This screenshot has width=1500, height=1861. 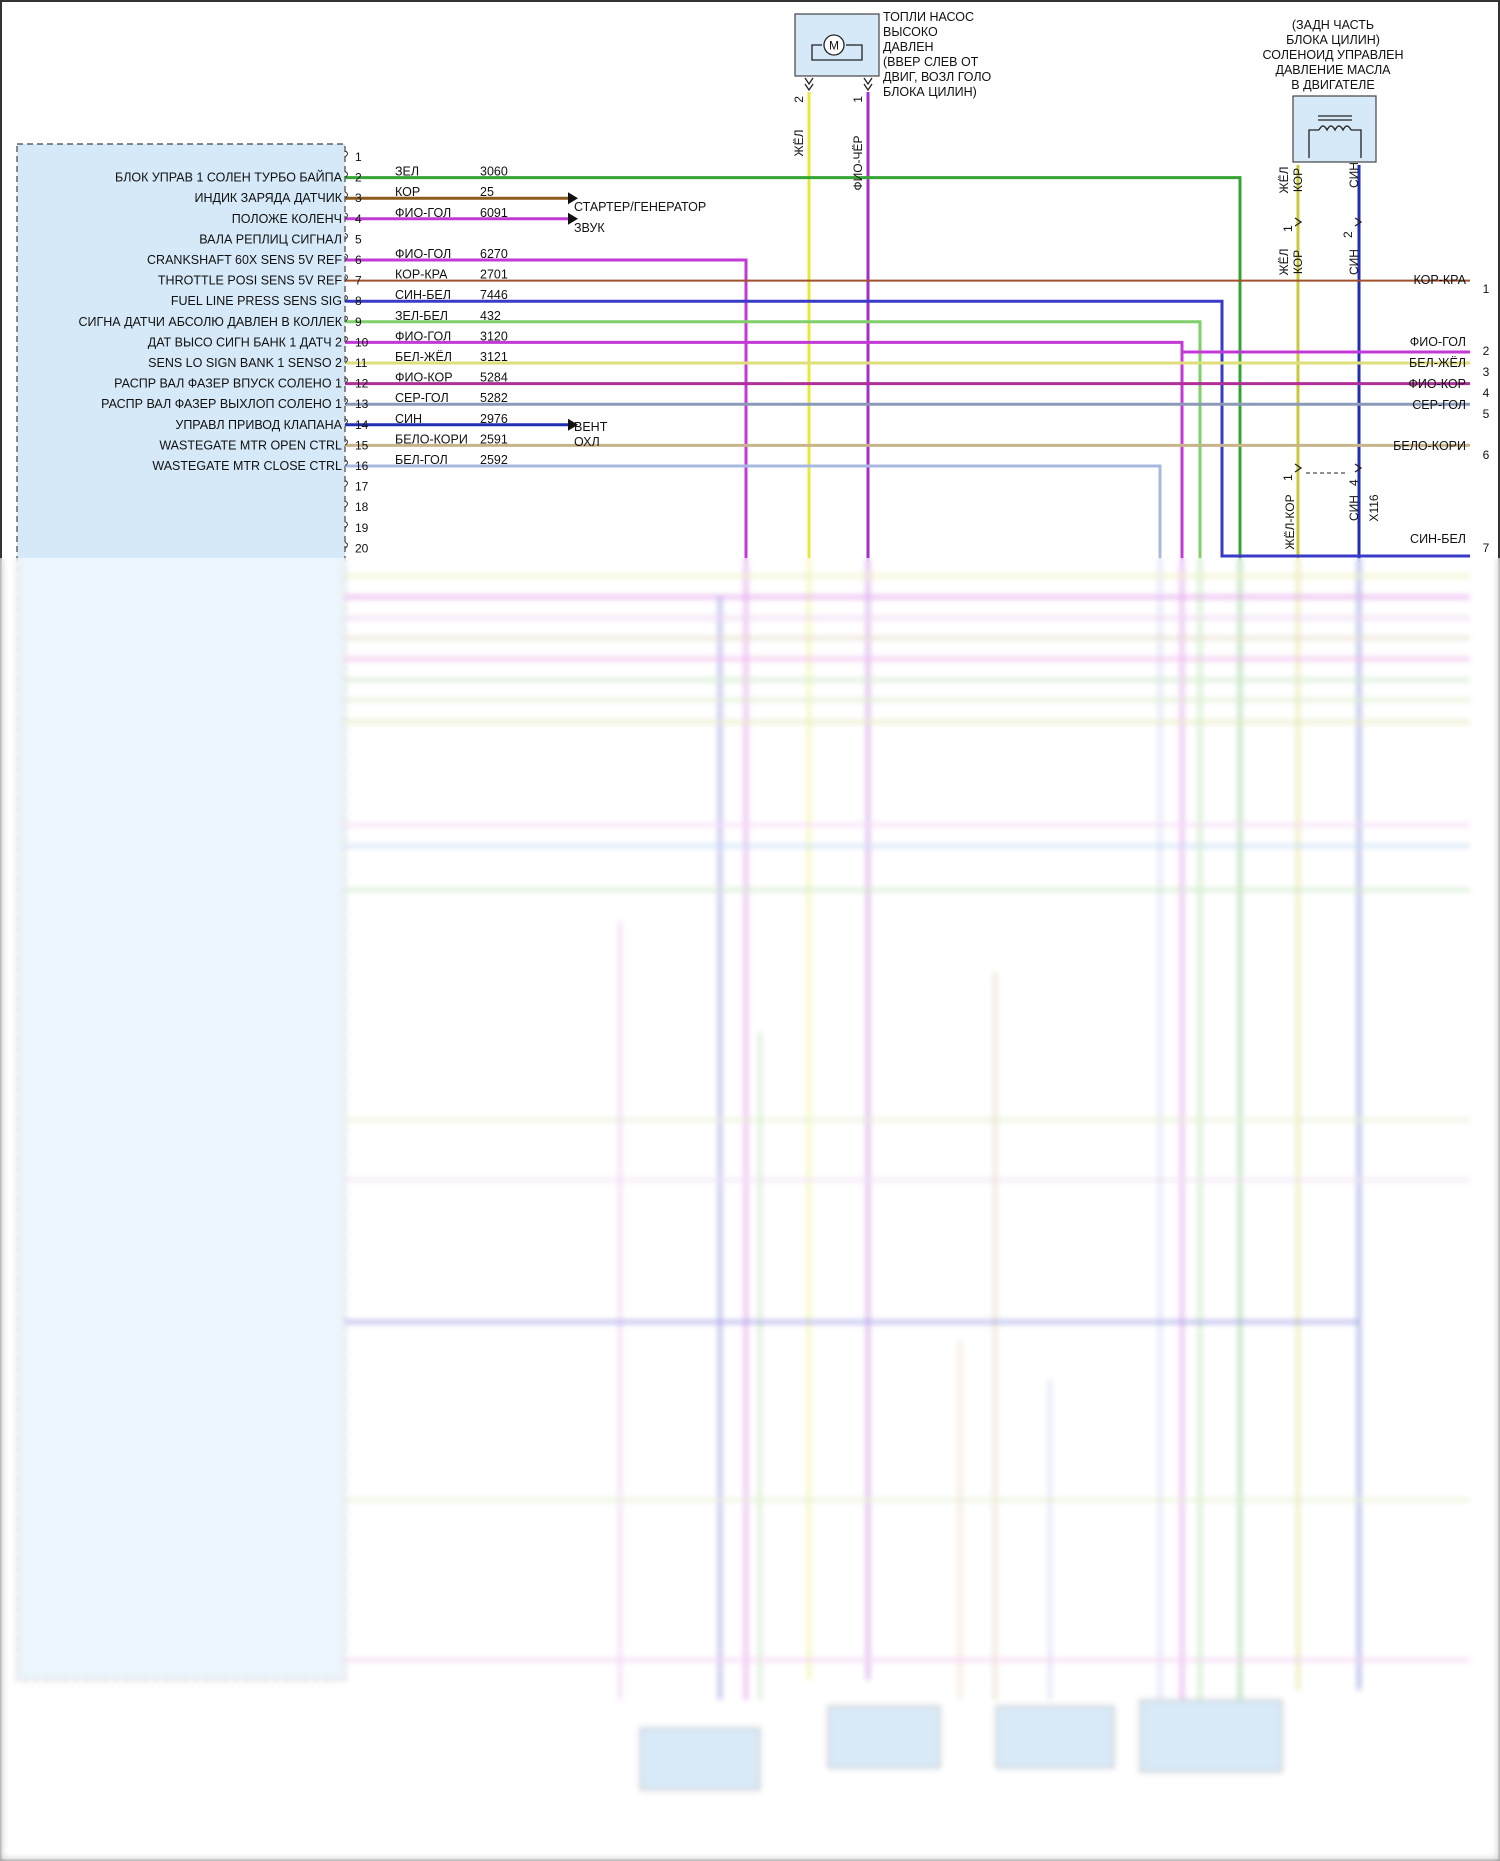 What do you see at coordinates (799, 143) in the screenshot?
I see `pump-wire-2: ЖЁЛ` at bounding box center [799, 143].